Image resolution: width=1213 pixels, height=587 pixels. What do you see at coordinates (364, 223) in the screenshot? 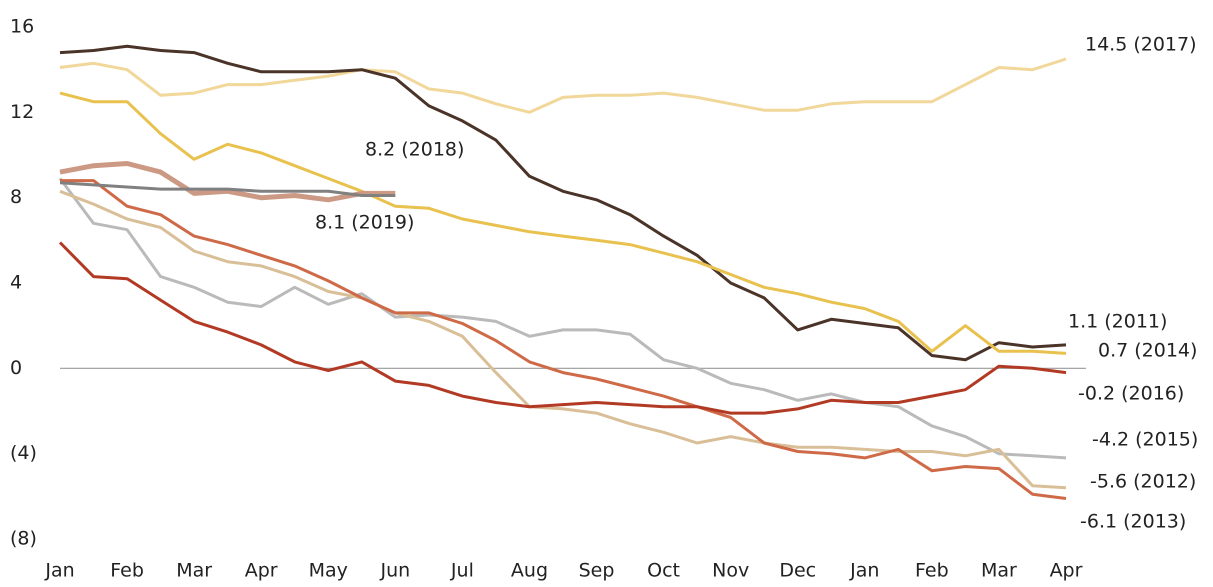
I see `series-label: 8.1 (2019)` at bounding box center [364, 223].